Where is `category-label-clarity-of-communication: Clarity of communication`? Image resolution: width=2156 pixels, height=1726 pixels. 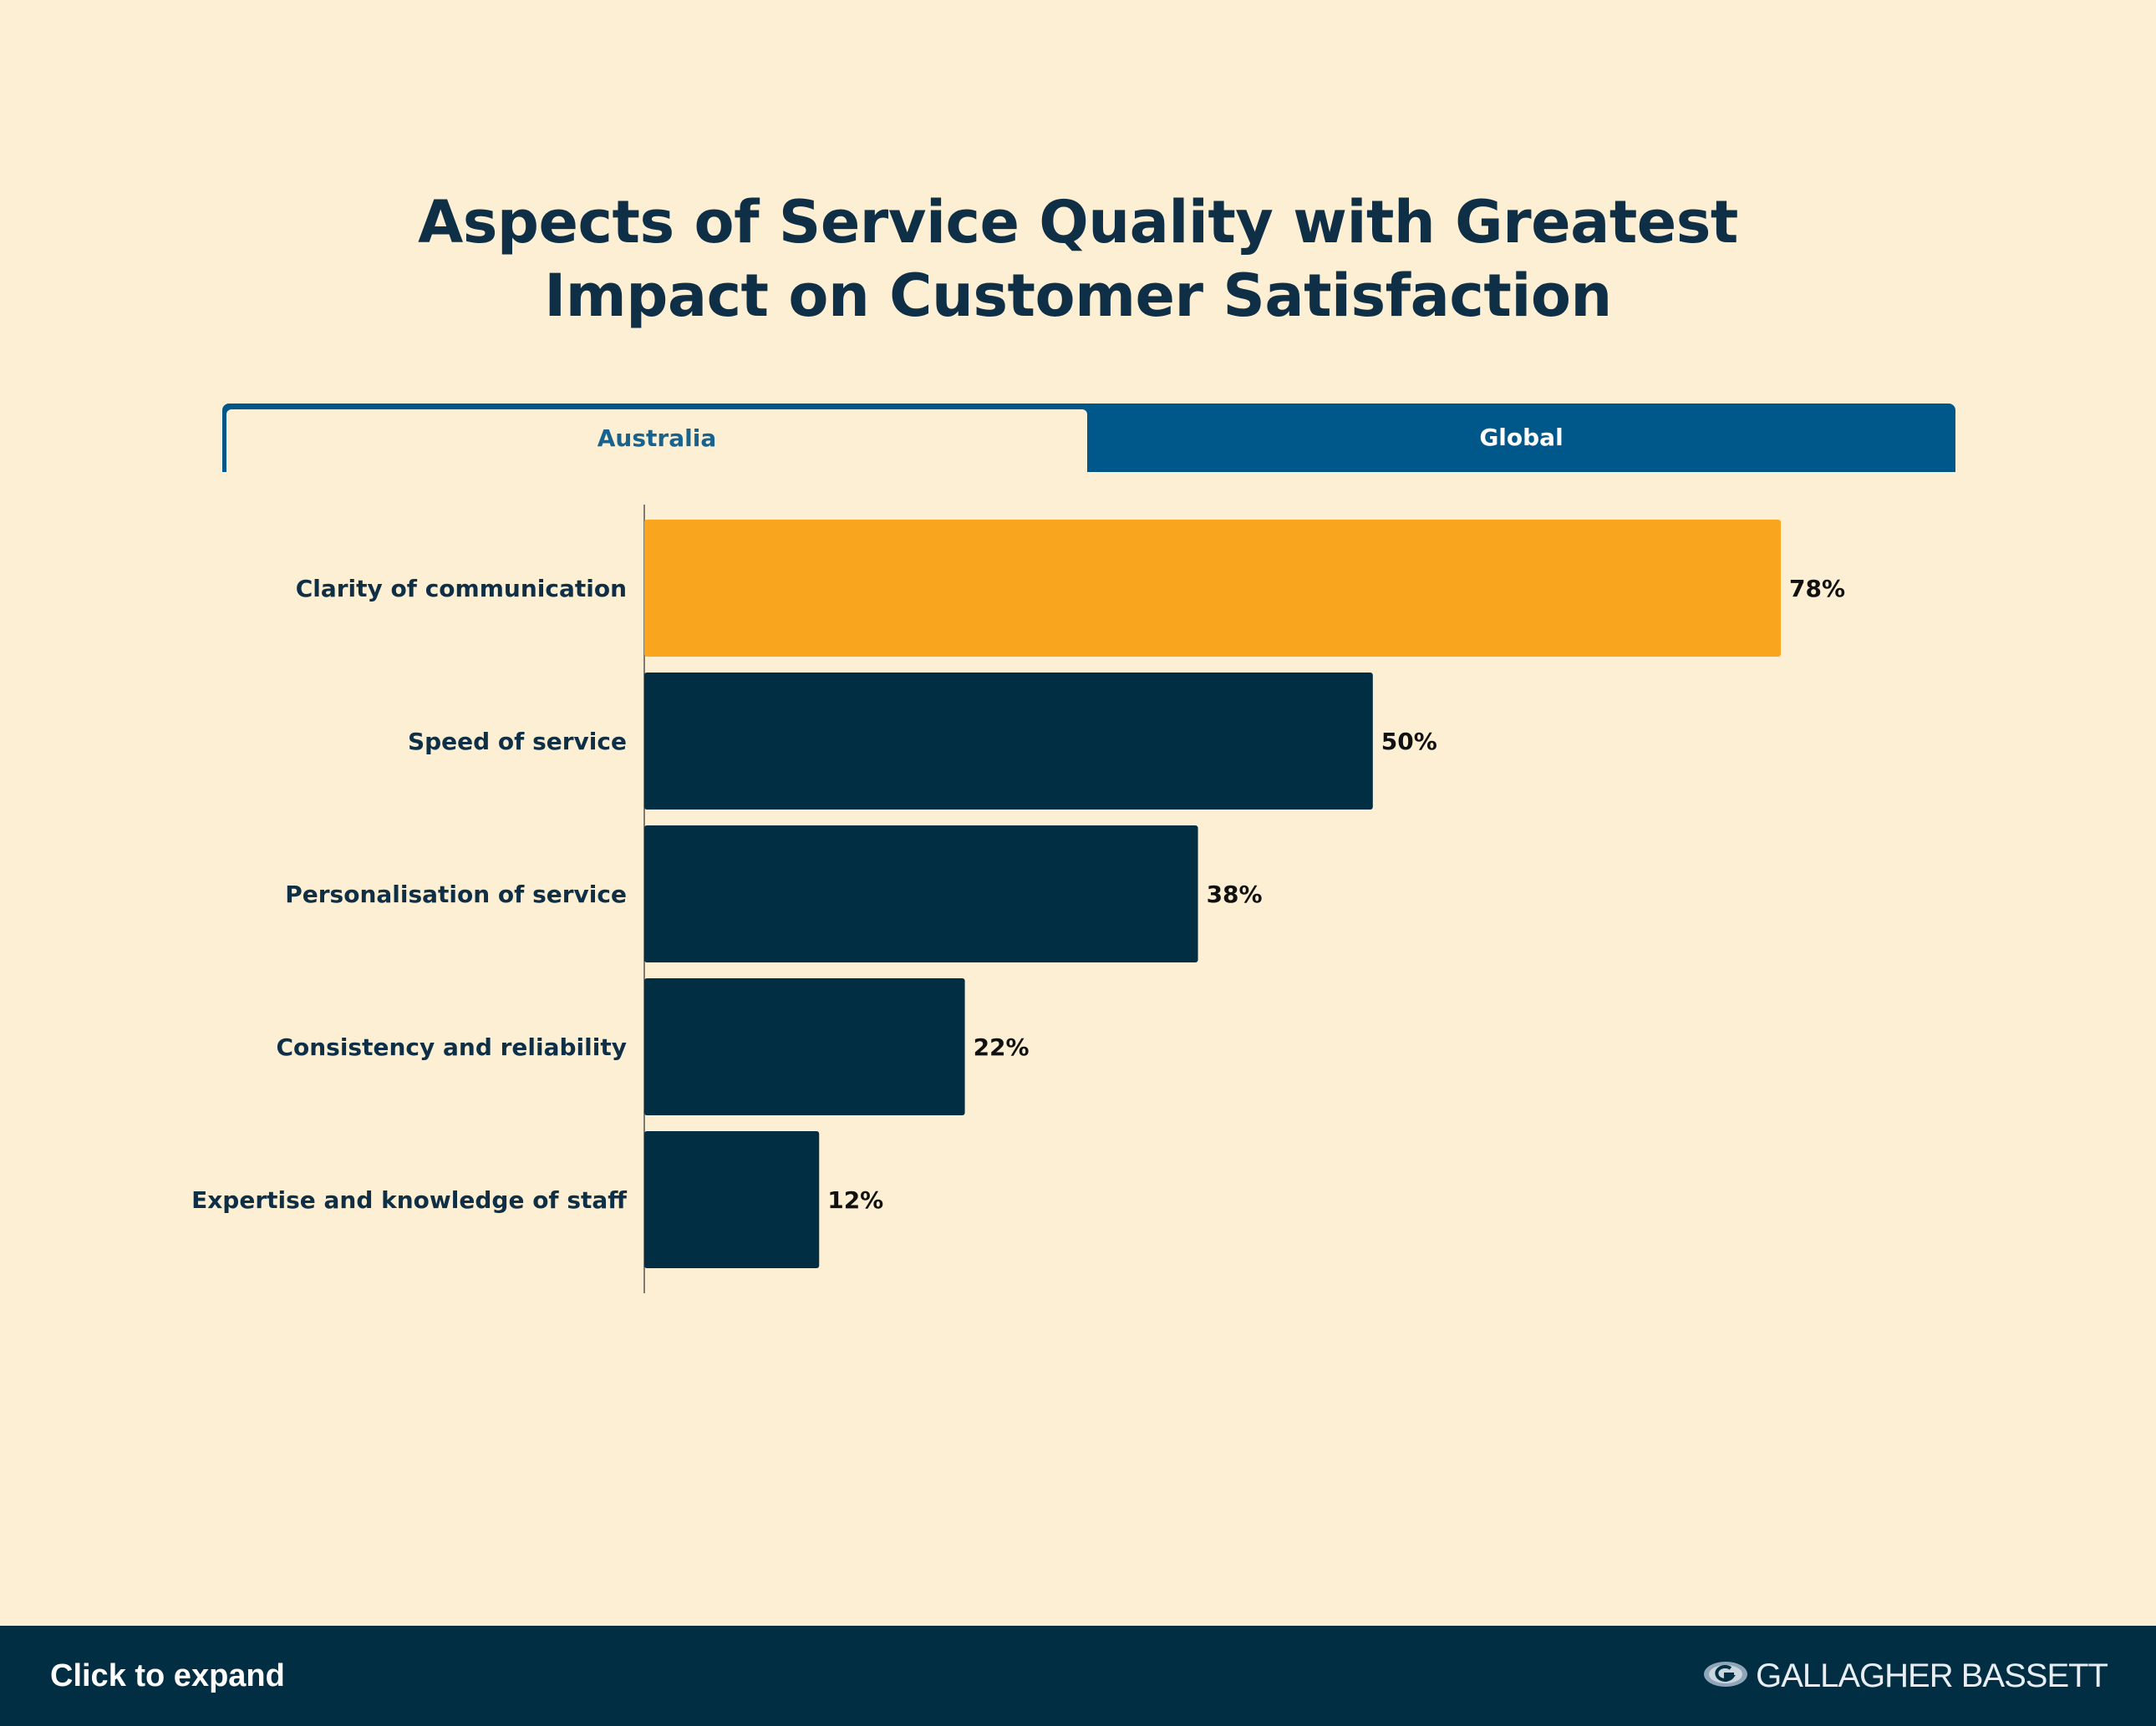
category-label-clarity-of-communication: Clarity of communication is located at coordinates (462, 588).